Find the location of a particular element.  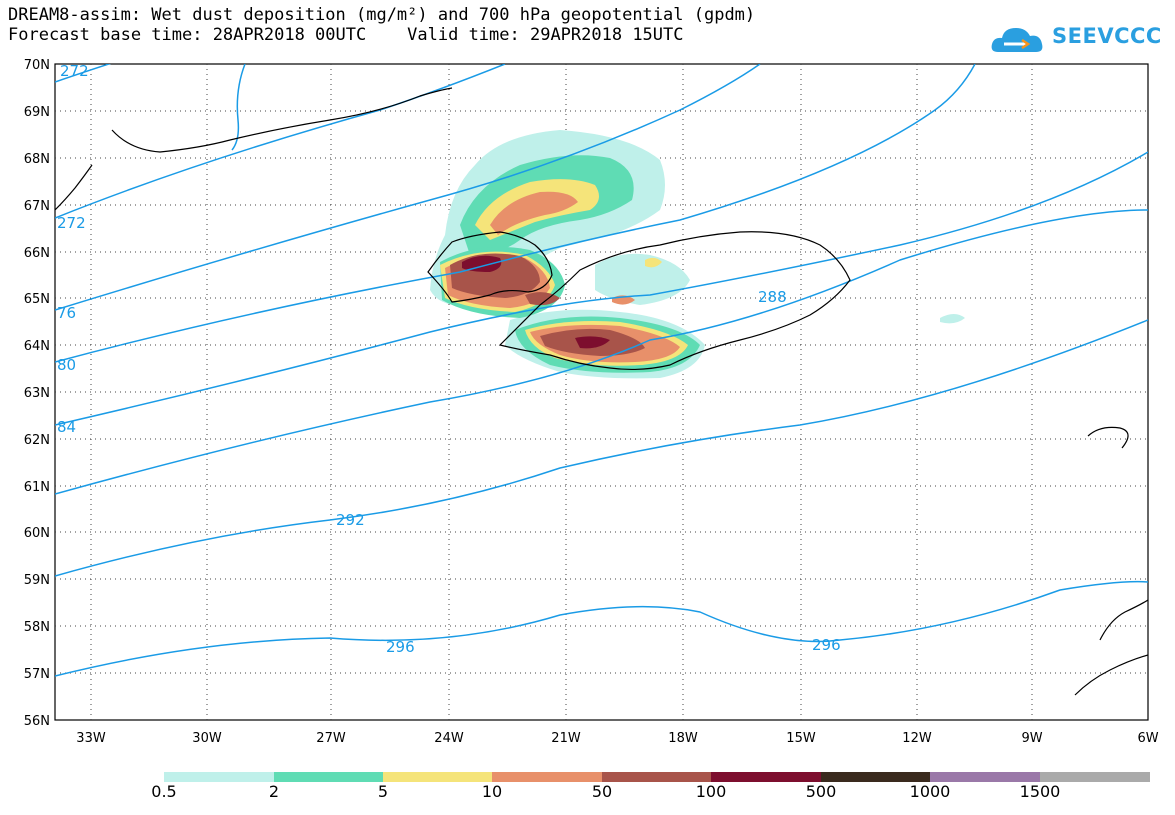

lon-label: 18W is located at coordinates (683, 738).